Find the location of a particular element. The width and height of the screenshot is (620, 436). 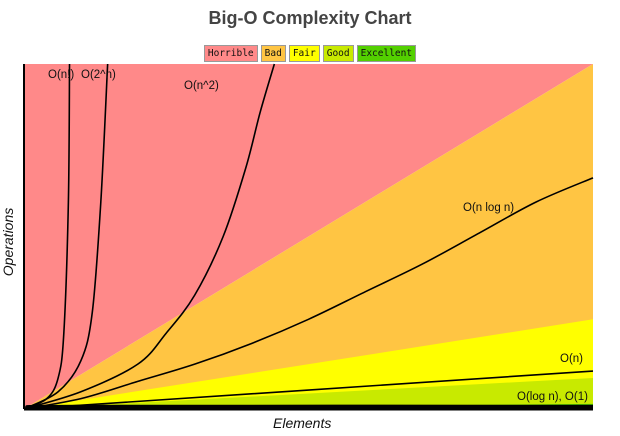

label-n-log-n: O(n log n) is located at coordinates (488, 208).